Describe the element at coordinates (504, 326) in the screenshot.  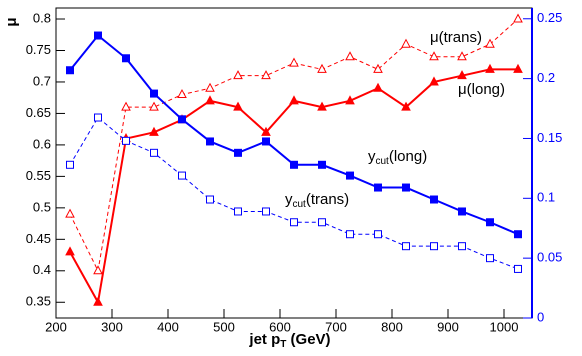
I see `x-tick-label: 1000` at that location.